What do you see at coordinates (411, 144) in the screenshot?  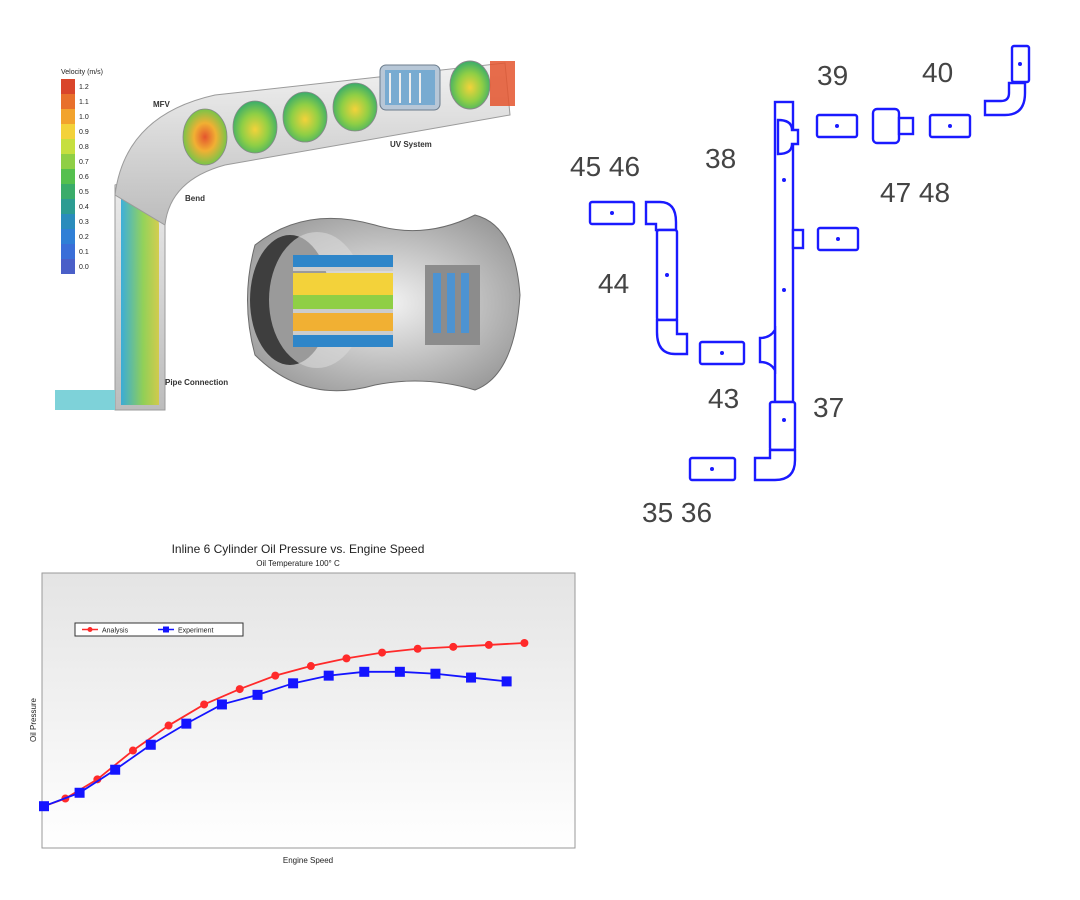 I see `label-uv-system: UV System` at bounding box center [411, 144].